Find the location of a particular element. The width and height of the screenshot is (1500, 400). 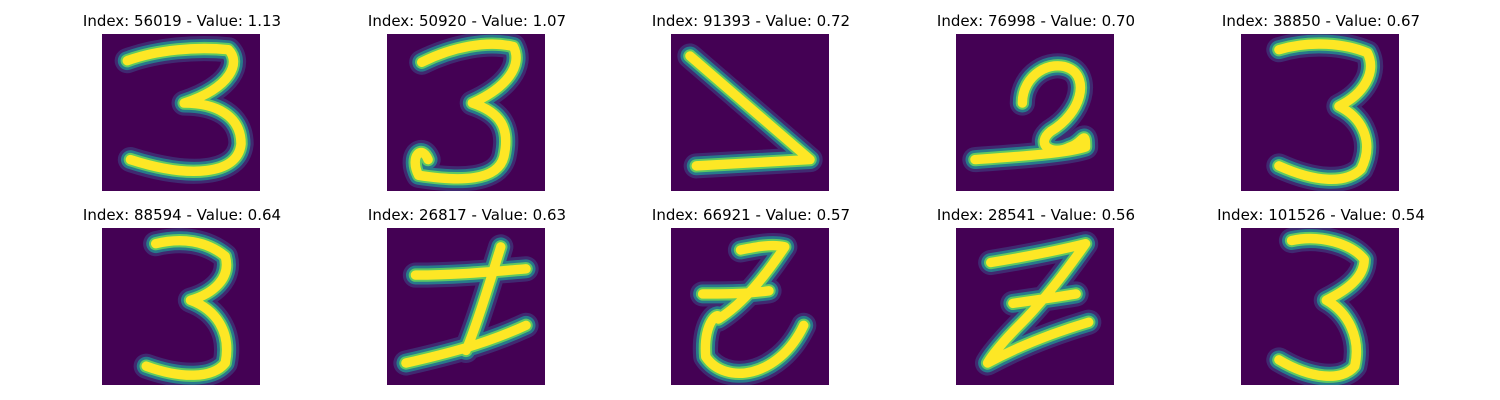

image-panel: Index: 66921 - Value: 0.57 is located at coordinates (751, 289).